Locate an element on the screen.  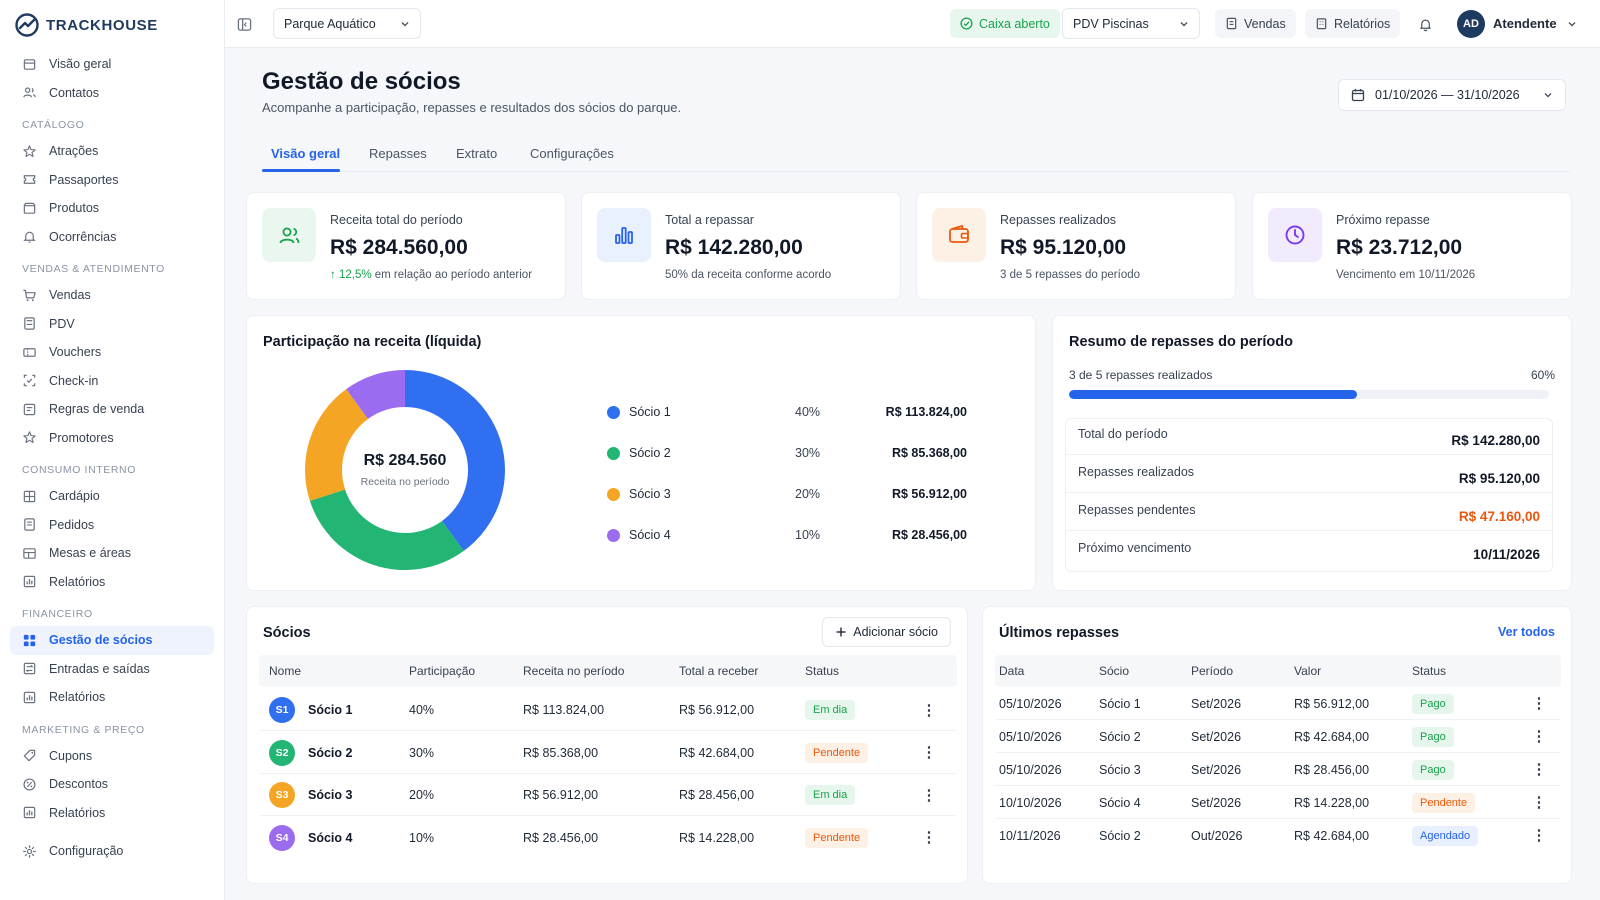
column-header: Valor is located at coordinates (1308, 671).